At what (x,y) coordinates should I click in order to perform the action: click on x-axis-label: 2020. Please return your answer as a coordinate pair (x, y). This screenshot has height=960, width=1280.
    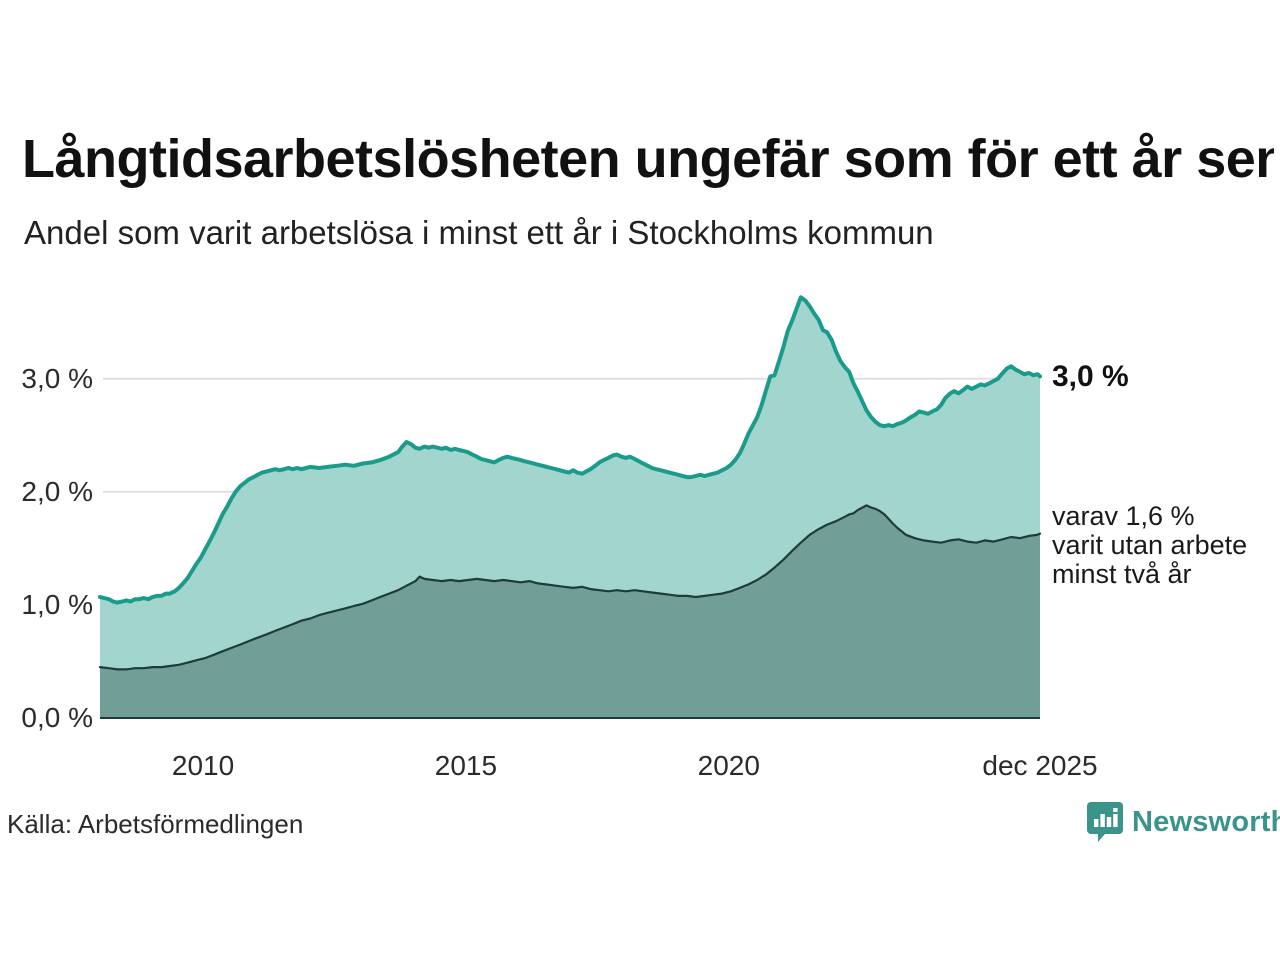
    Looking at the image, I should click on (728, 765).